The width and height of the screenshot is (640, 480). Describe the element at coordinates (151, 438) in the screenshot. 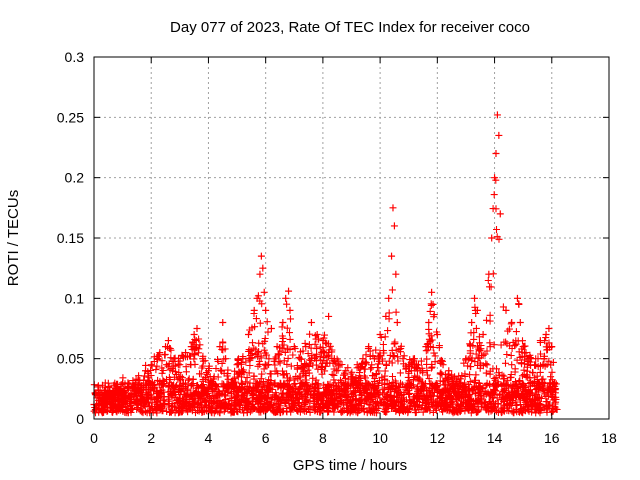

I see `x-tick-label: 2` at that location.